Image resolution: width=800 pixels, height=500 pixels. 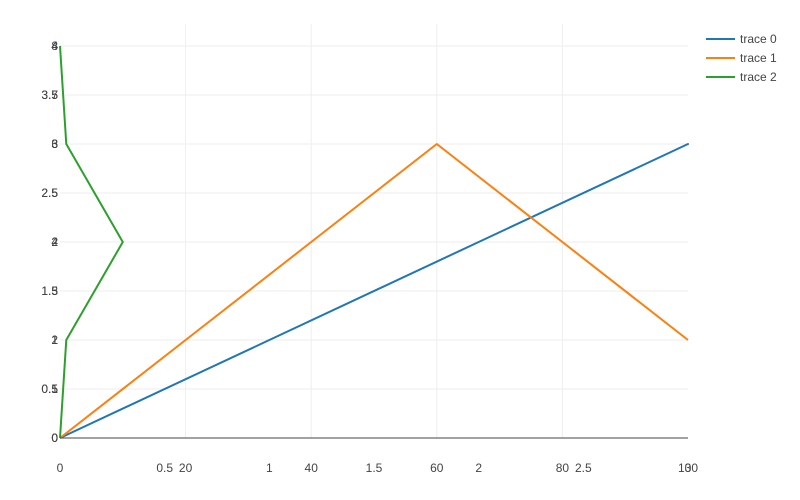 I want to click on y-tick-label: 1.5, so click(x=49, y=291).